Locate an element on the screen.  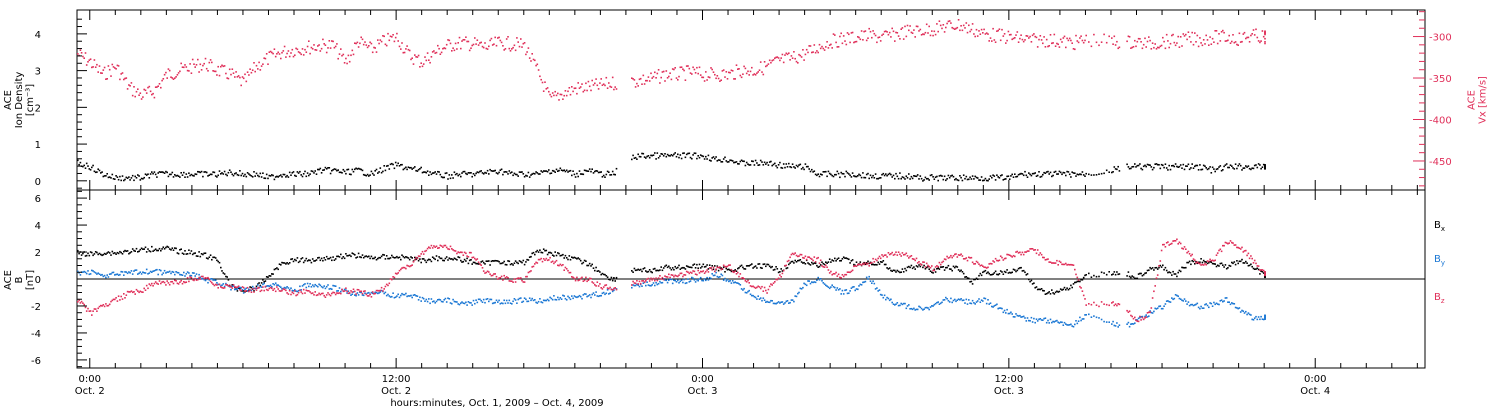
legend-bz: Bz is located at coordinates (1439, 298).